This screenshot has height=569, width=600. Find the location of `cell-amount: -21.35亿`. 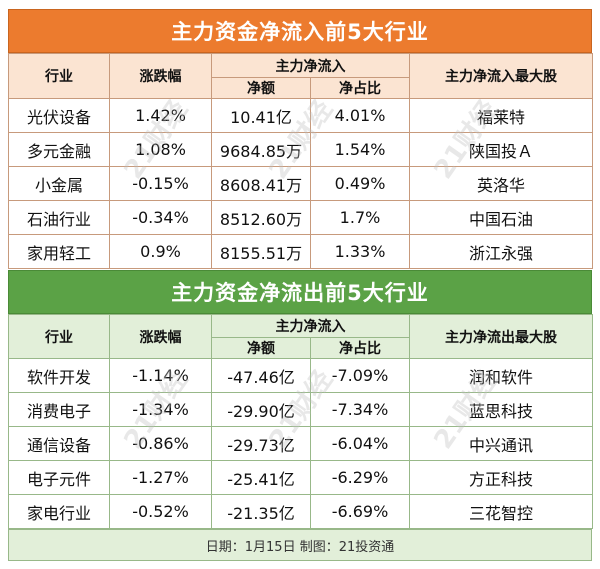

cell-amount: -21.35亿 is located at coordinates (261, 511).